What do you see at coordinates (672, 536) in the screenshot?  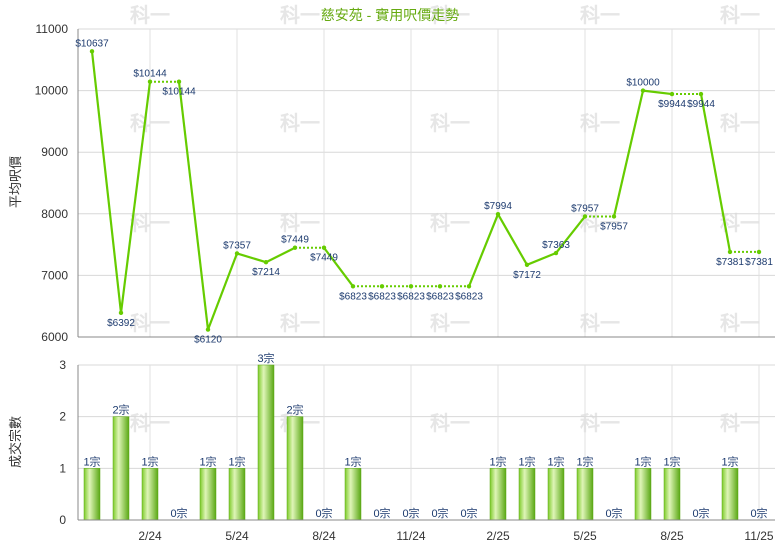 I see `x-tick-label: 8/25` at bounding box center [672, 536].